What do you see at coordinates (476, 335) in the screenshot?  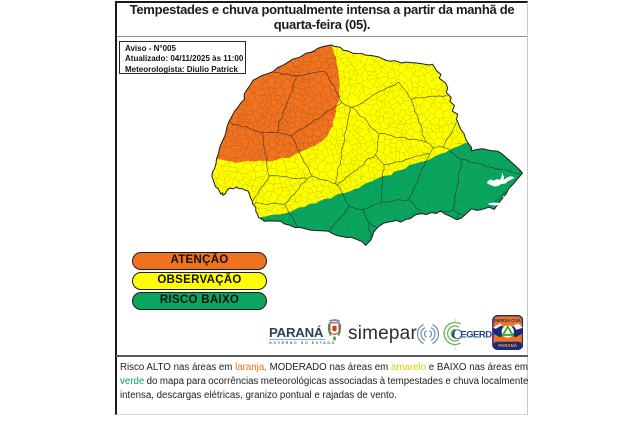 I see `svg-text: EGERD` at bounding box center [476, 335].